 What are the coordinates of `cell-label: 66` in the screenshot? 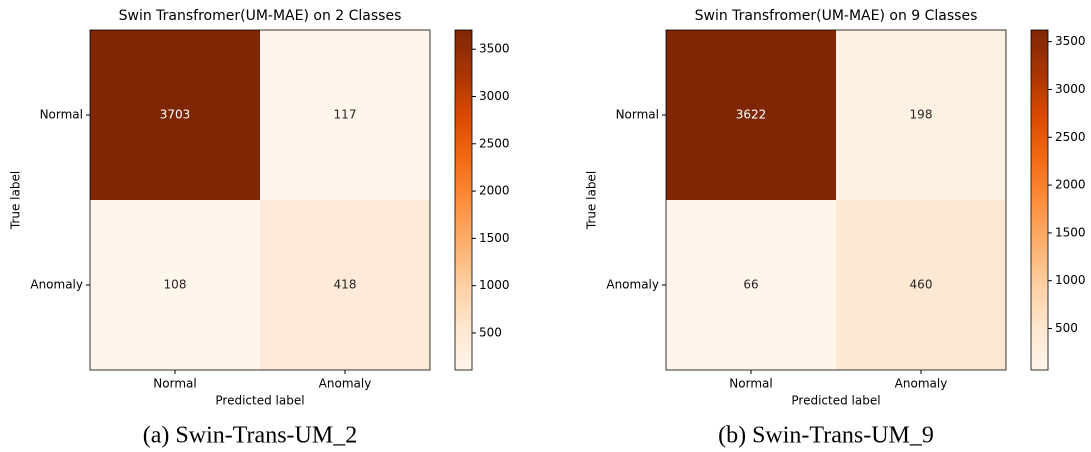 It's located at (750, 285).